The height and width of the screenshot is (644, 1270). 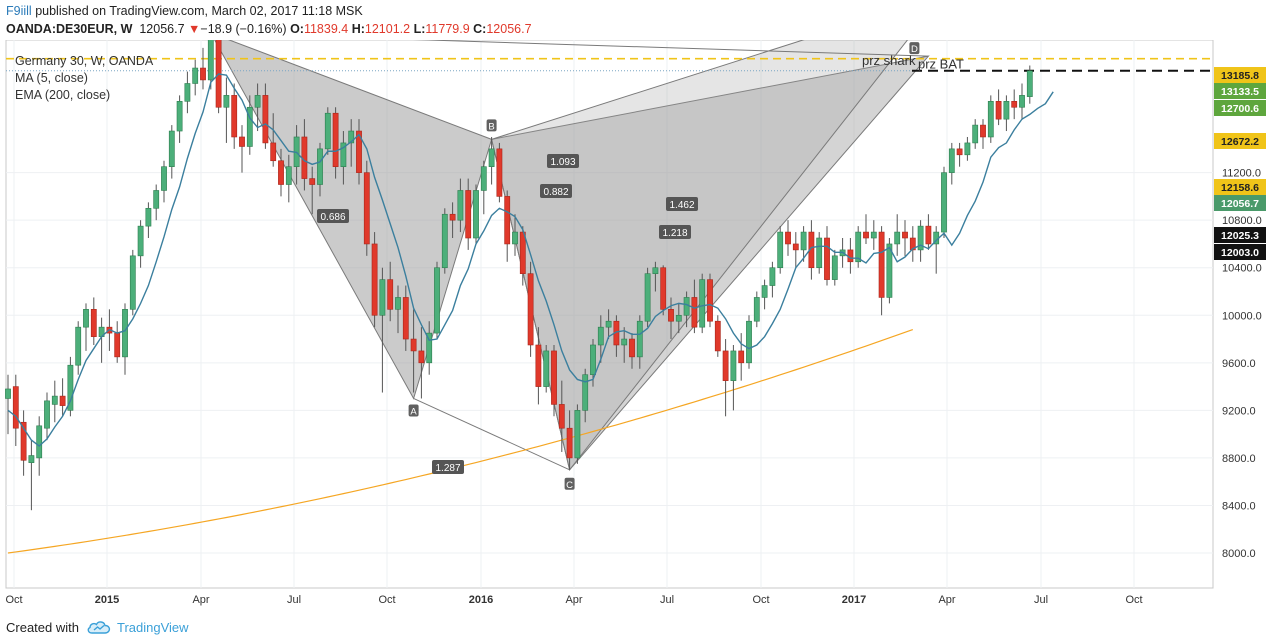 What do you see at coordinates (243, 29) in the screenshot?
I see `price-change: −18.9 (−0.16%)` at bounding box center [243, 29].